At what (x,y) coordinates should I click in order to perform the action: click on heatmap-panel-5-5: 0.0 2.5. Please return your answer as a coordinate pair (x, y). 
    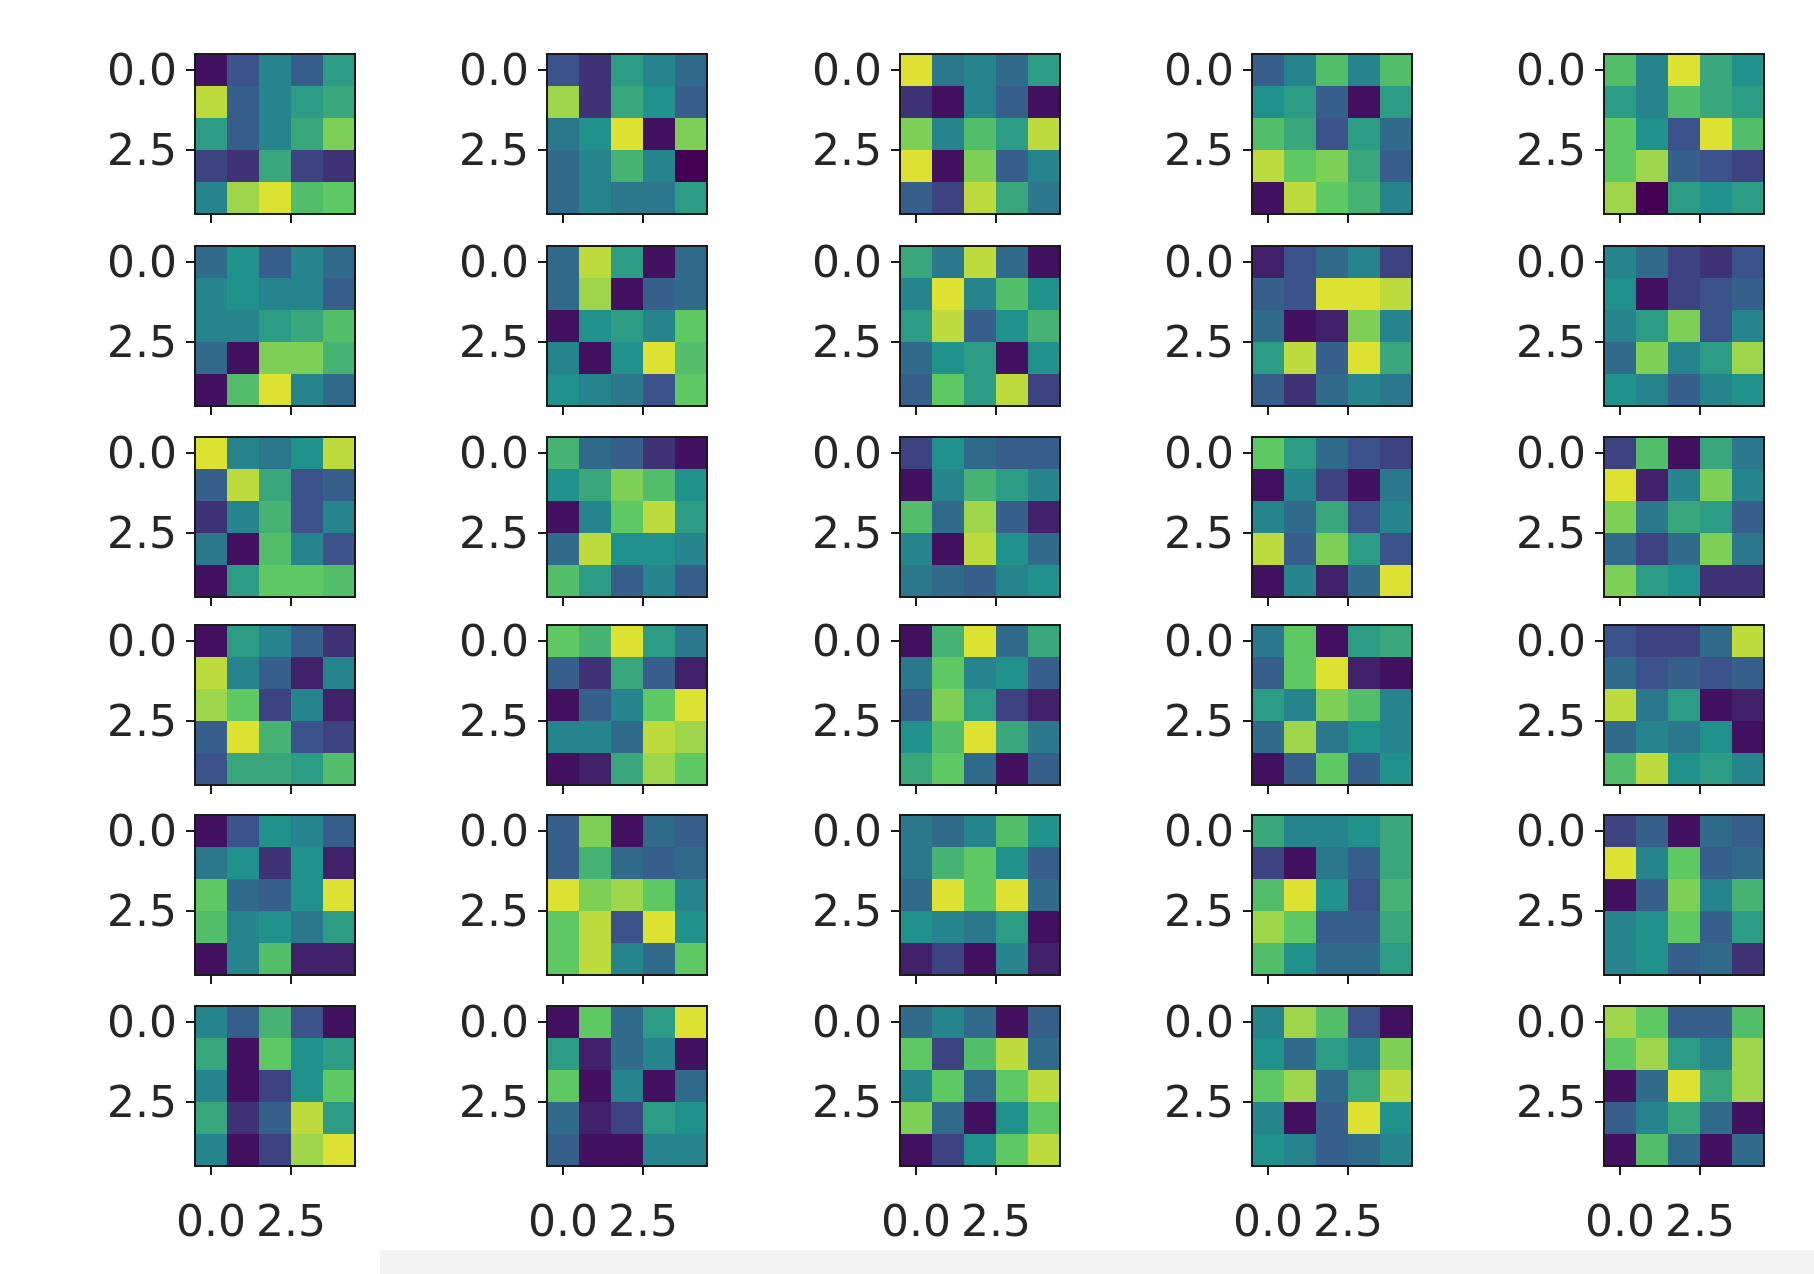
    Looking at the image, I should click on (1640, 895).